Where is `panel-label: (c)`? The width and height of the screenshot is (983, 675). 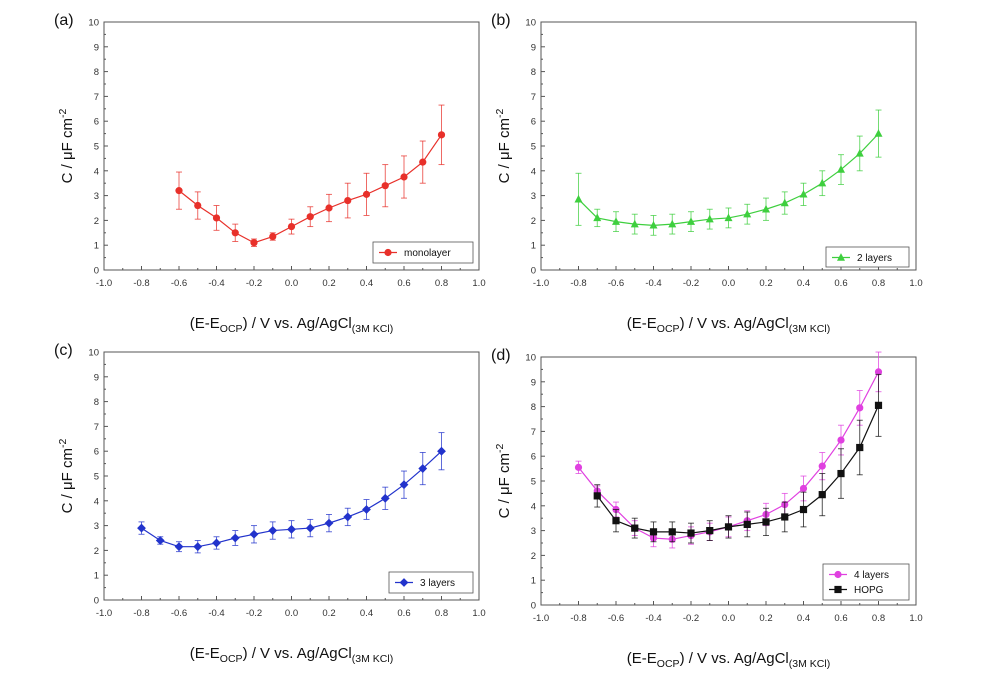 panel-label: (c) is located at coordinates (63, 350).